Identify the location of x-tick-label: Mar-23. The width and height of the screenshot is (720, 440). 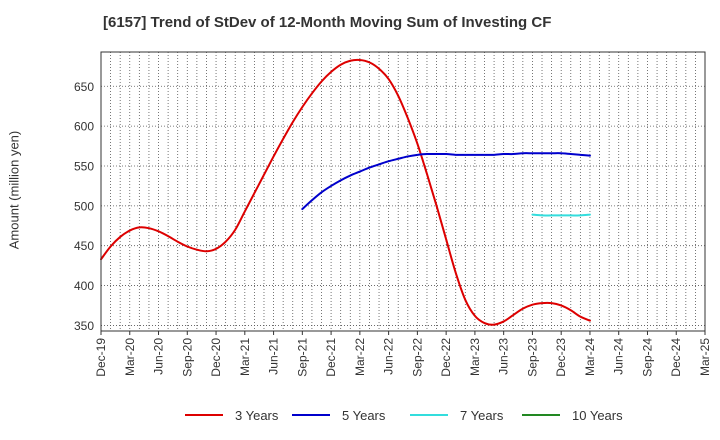
(475, 357).